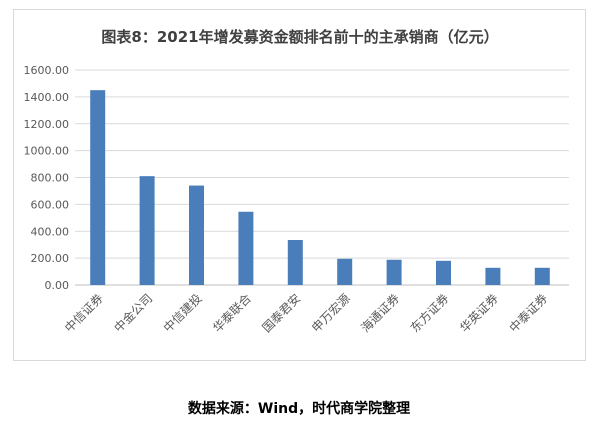  Describe the element at coordinates (380, 313) in the screenshot. I see `x-tick-label: 海通证券` at that location.